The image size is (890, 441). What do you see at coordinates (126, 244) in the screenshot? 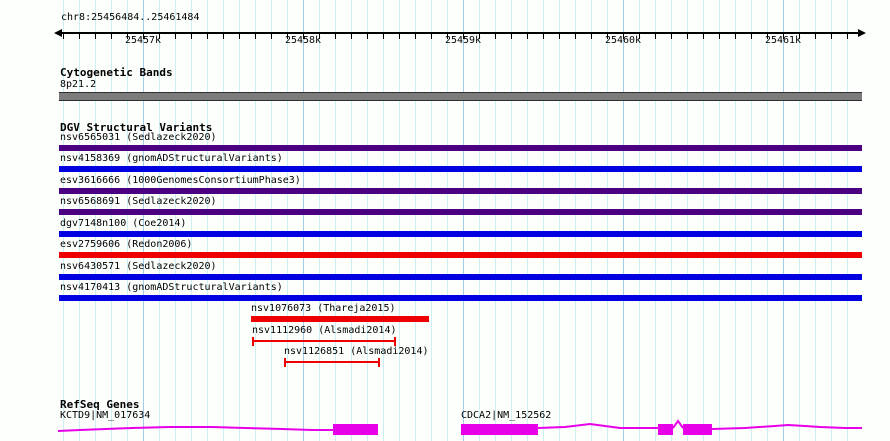
I see `variant-label: esv2759606 (Redon2006)` at bounding box center [126, 244].